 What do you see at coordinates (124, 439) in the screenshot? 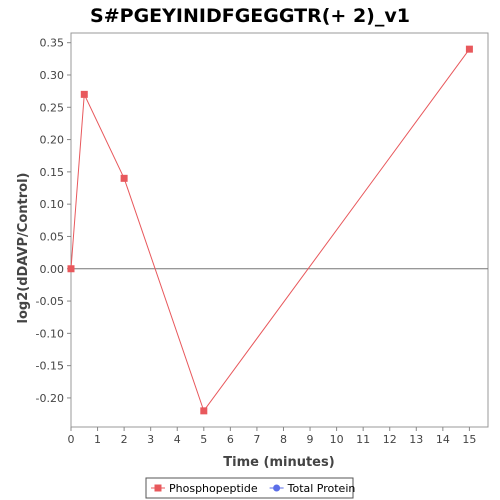
I see `x-tick-label: 2` at bounding box center [124, 439].